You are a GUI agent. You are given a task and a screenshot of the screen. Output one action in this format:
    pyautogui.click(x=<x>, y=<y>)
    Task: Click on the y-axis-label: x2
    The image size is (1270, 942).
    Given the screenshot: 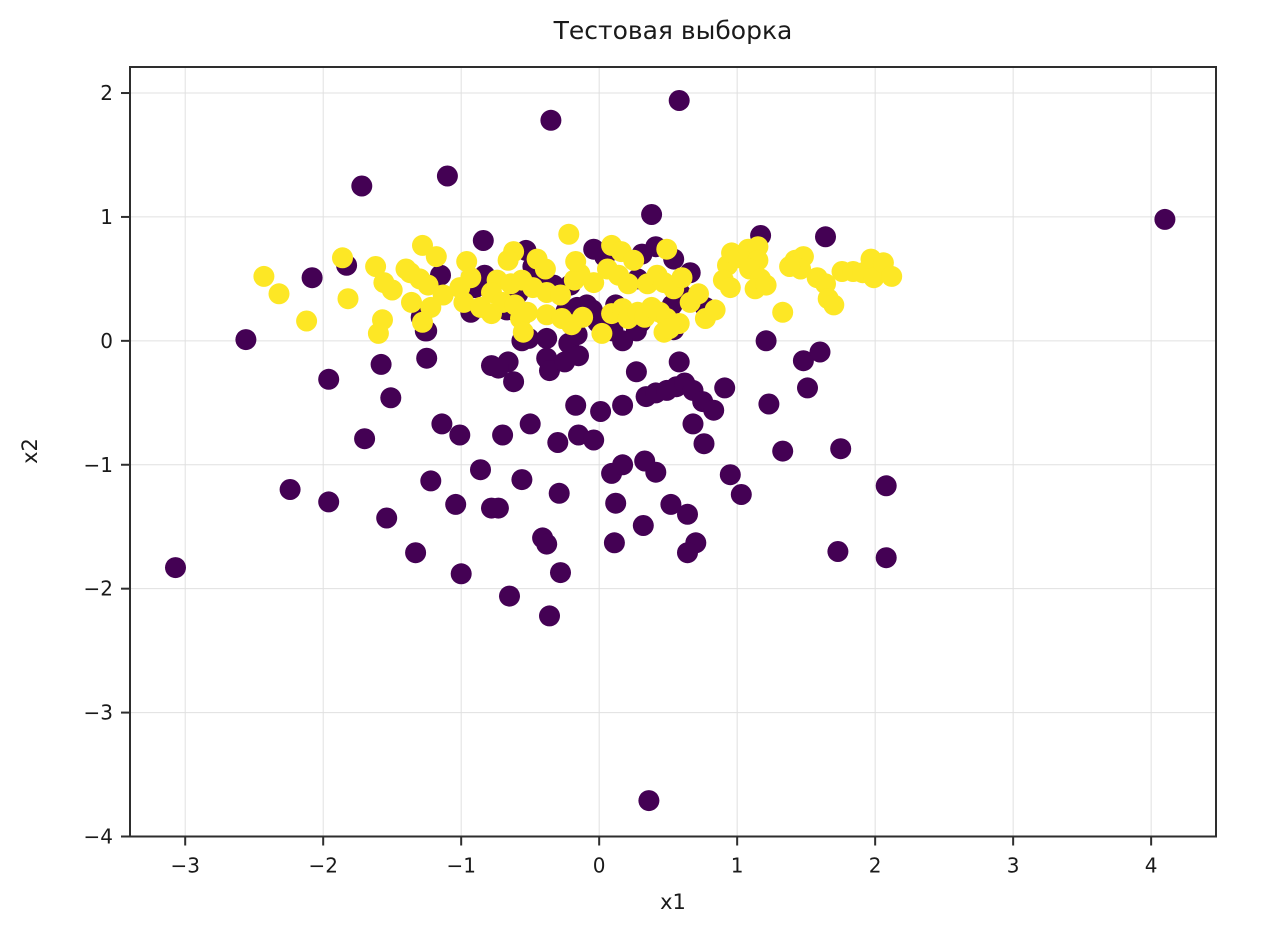 What is the action you would take?
    pyautogui.click(x=30, y=451)
    